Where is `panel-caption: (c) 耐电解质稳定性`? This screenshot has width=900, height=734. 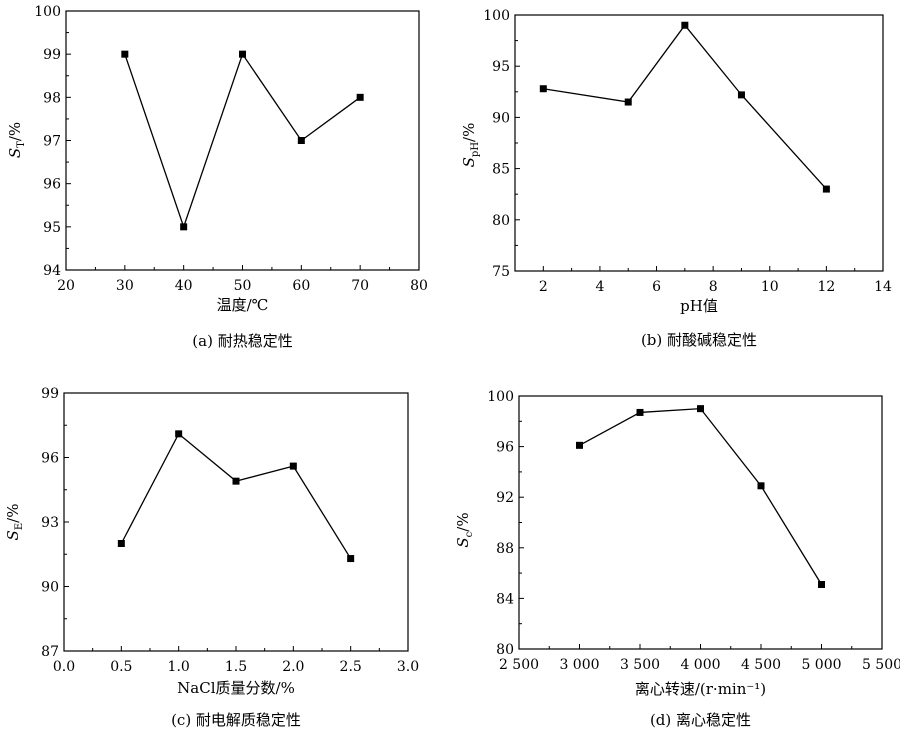 panel-caption: (c) 耐电解质稳定性 is located at coordinates (236, 720).